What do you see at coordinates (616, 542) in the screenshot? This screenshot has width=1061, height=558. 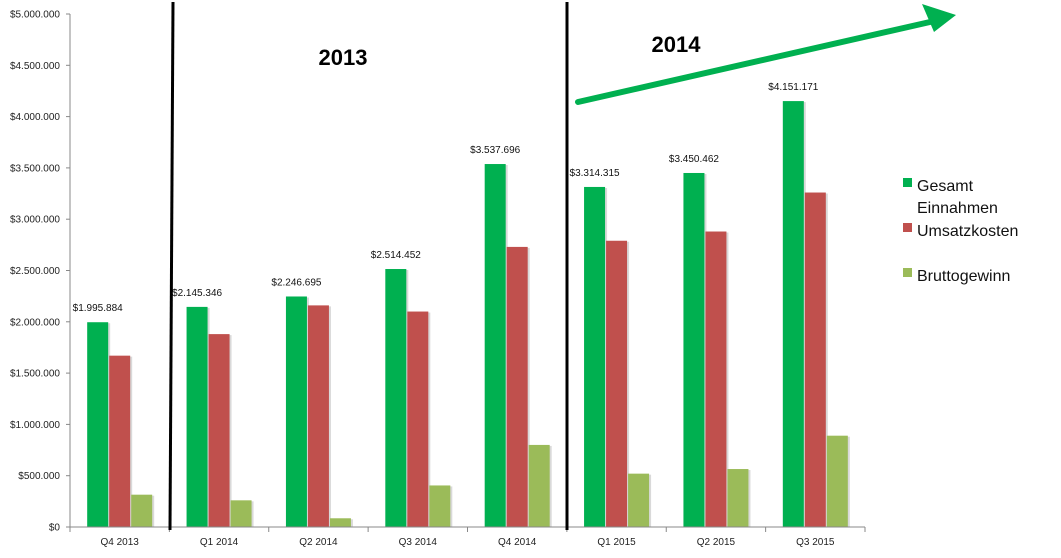 I see `x-tick-label: Q1 2015` at bounding box center [616, 542].